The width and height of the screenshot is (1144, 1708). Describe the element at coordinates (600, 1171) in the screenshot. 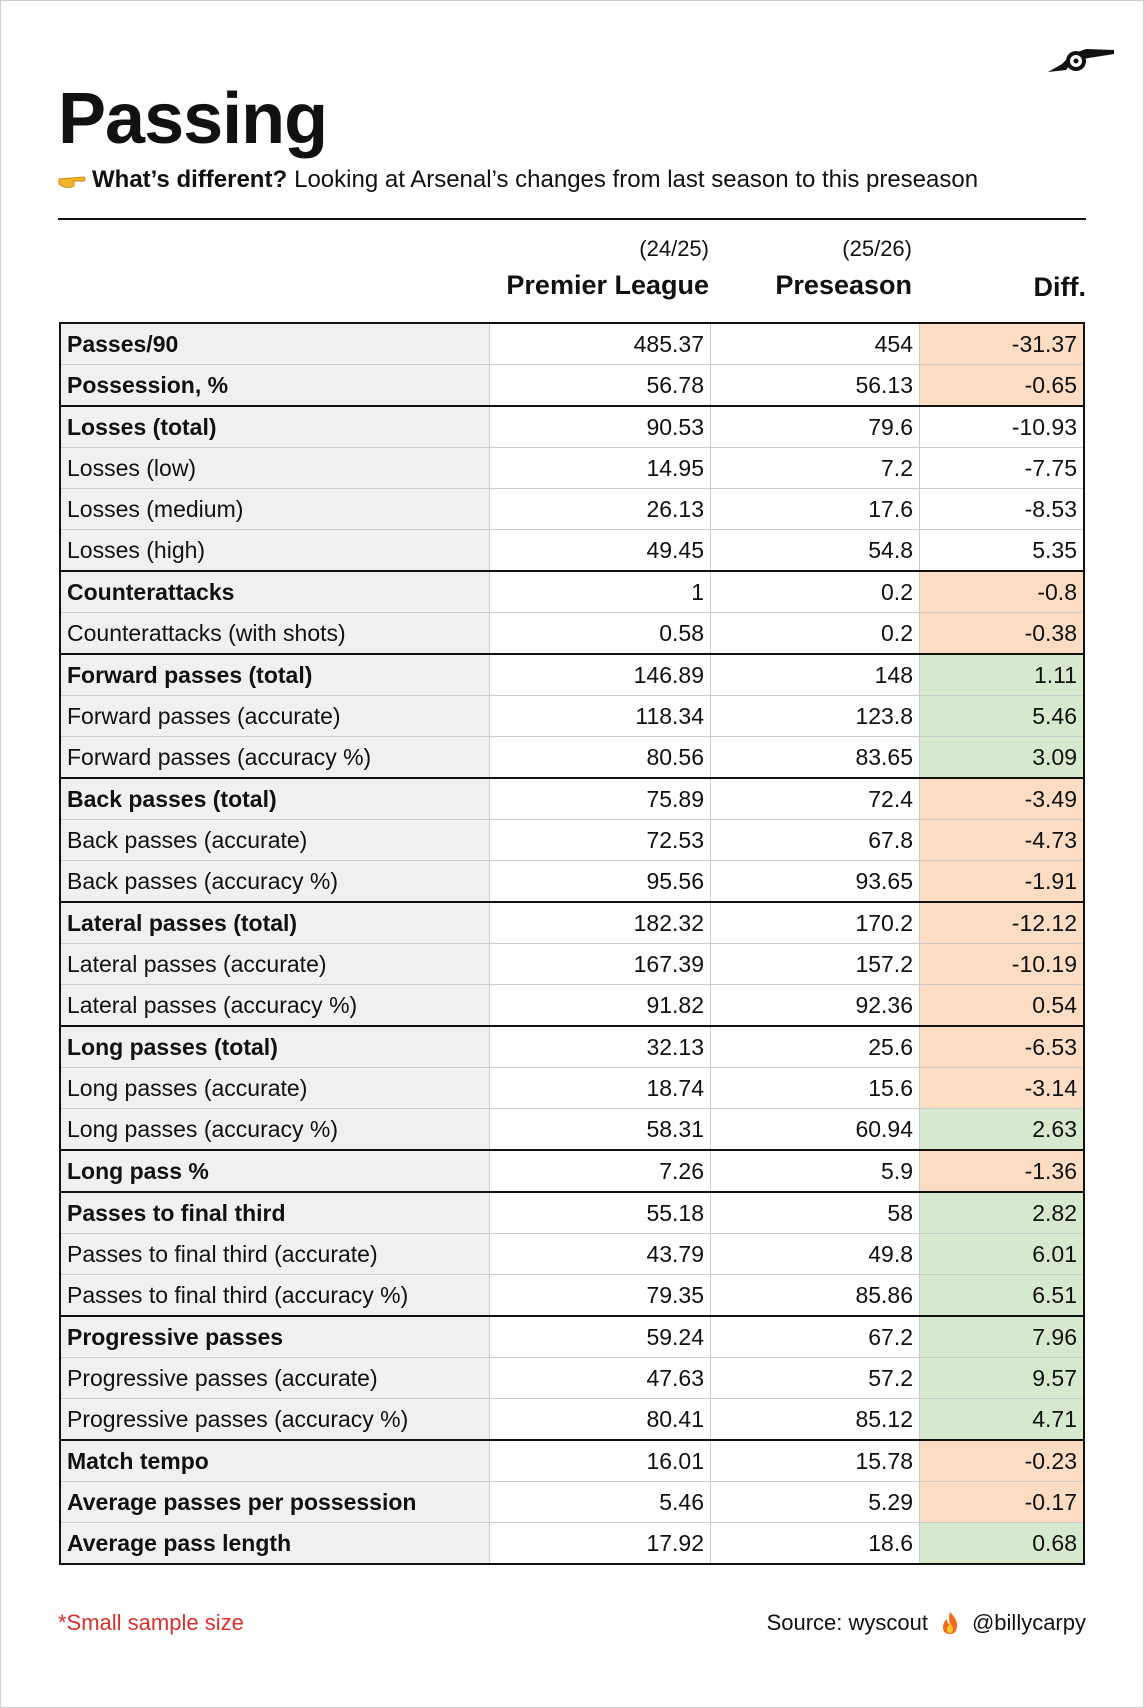

I see `premier-league-value: 7.26` at that location.